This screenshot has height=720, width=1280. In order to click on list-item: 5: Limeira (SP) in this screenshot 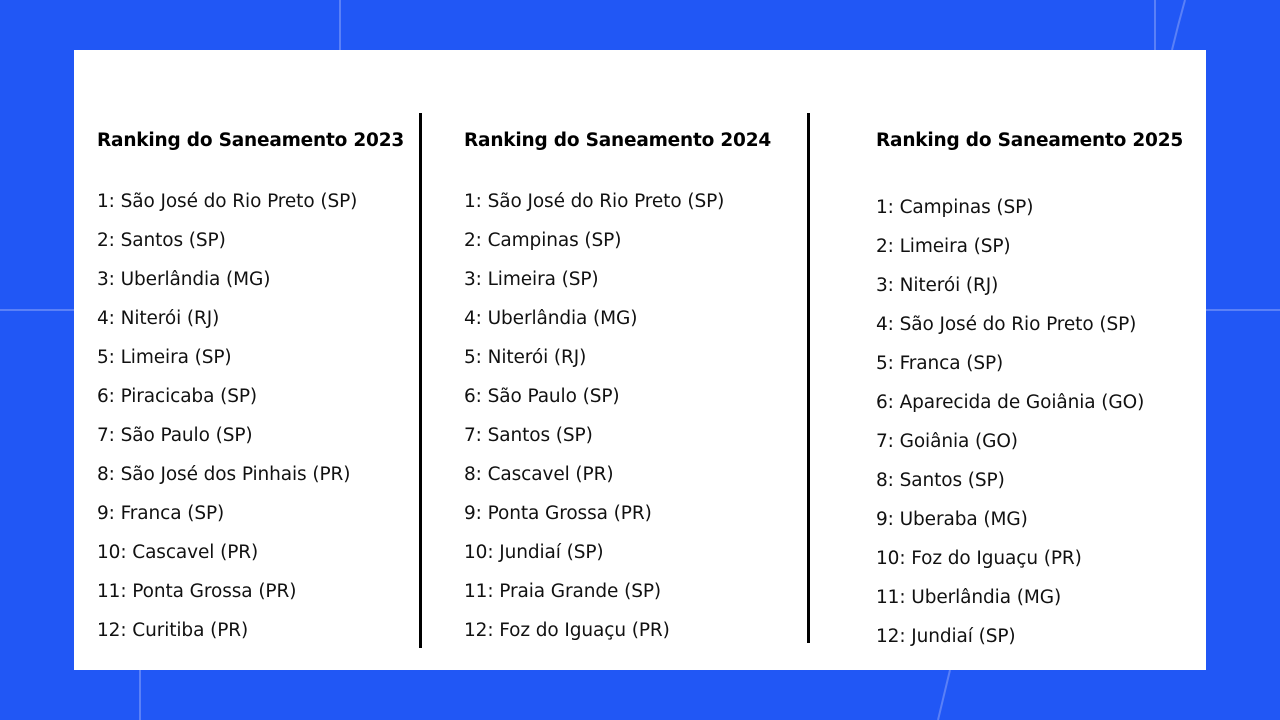, I will do `click(164, 357)`.